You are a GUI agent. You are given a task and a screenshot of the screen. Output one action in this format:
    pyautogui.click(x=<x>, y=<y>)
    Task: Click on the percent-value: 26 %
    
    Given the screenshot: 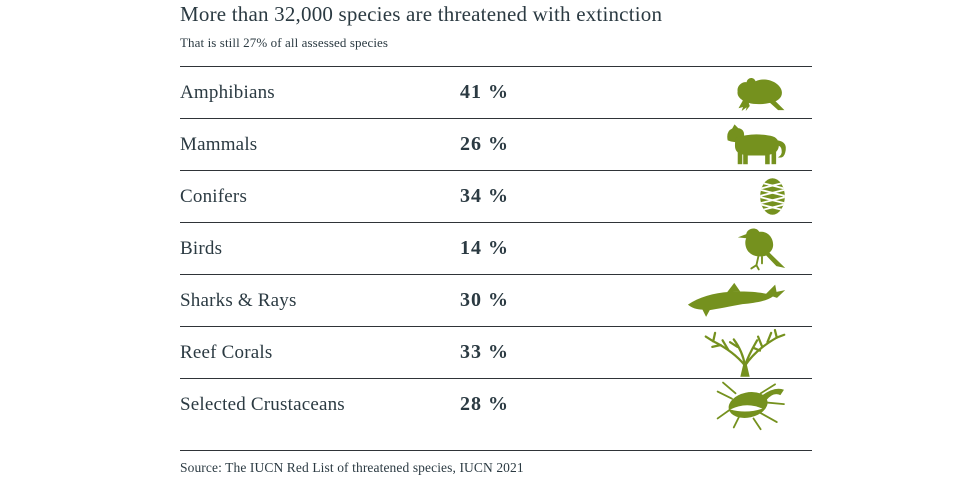 What is the action you would take?
    pyautogui.click(x=484, y=144)
    